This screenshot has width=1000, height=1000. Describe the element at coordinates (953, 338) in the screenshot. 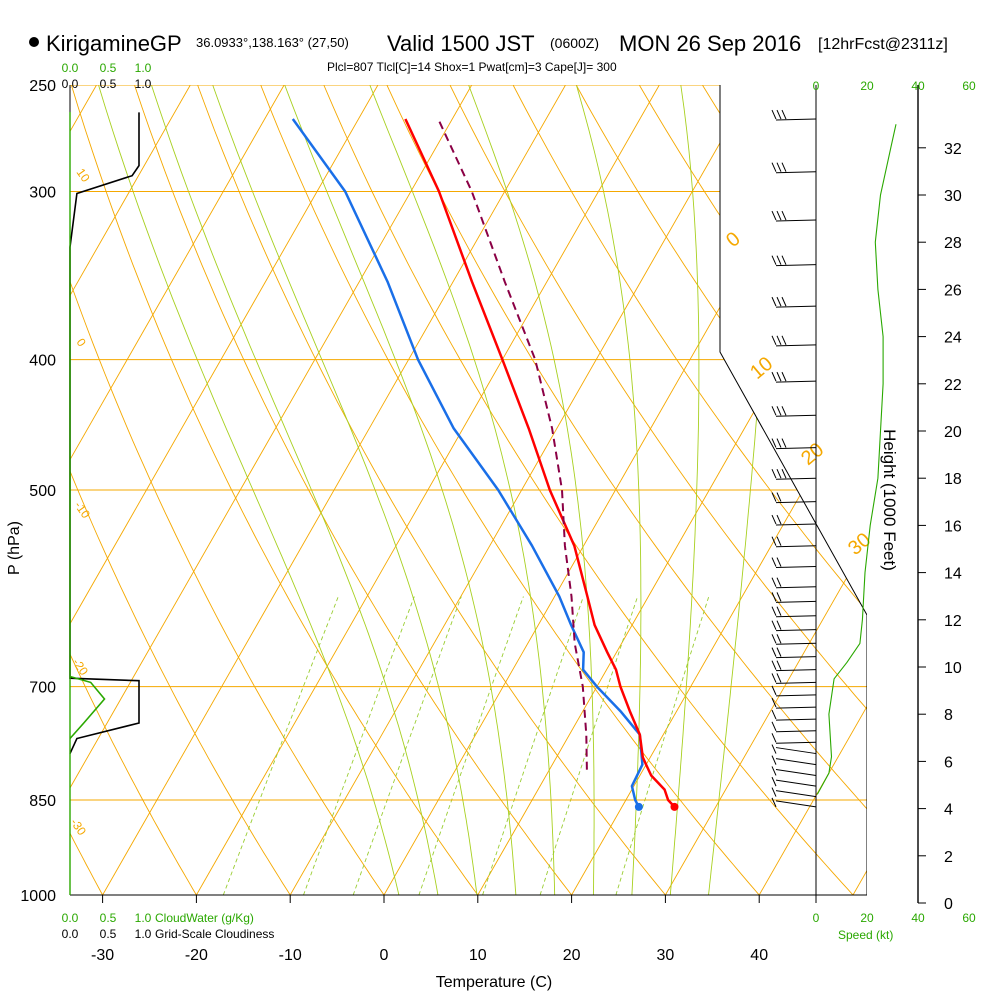

I see `height-tick-label: 24` at that location.